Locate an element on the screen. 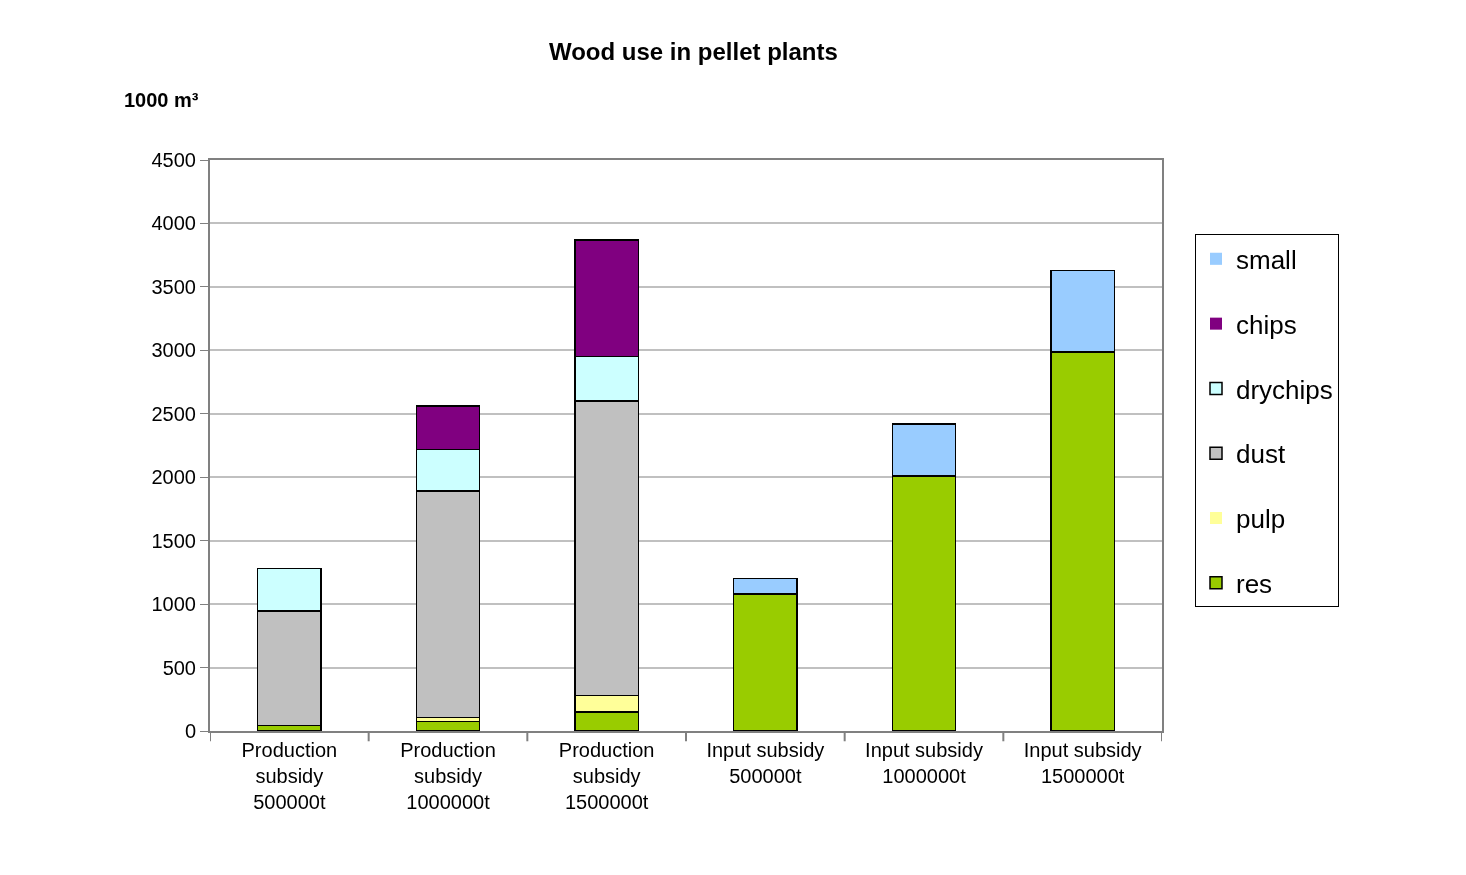 The width and height of the screenshot is (1466, 875). y-tick-label: 500 is located at coordinates (179, 667).